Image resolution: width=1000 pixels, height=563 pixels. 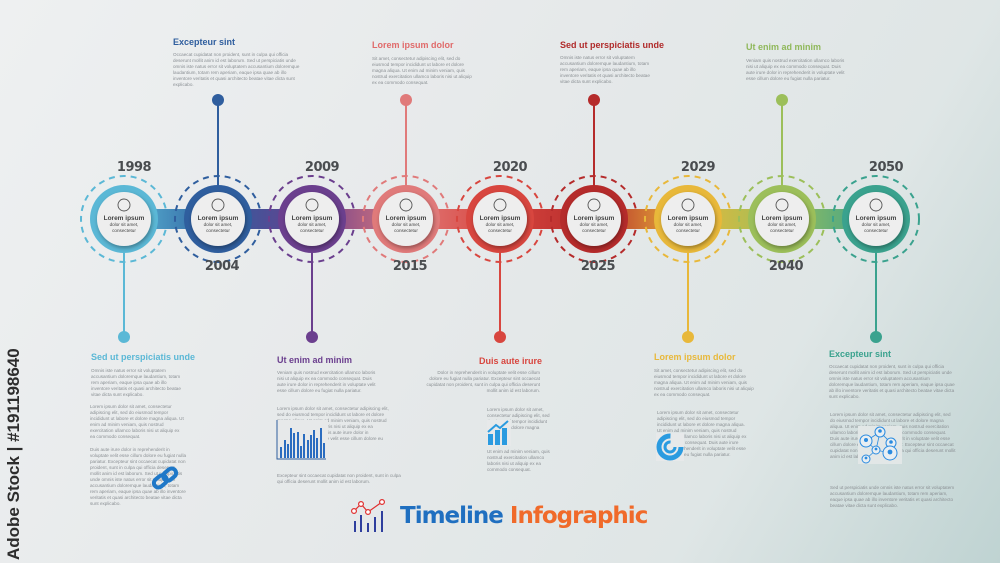 What do you see at coordinates (367, 515) in the screenshot?
I see `analytics-logo-icon` at bounding box center [367, 515].